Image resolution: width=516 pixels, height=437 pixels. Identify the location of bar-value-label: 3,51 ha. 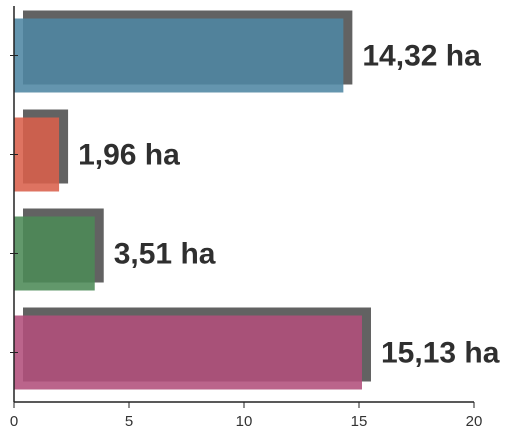
(165, 254).